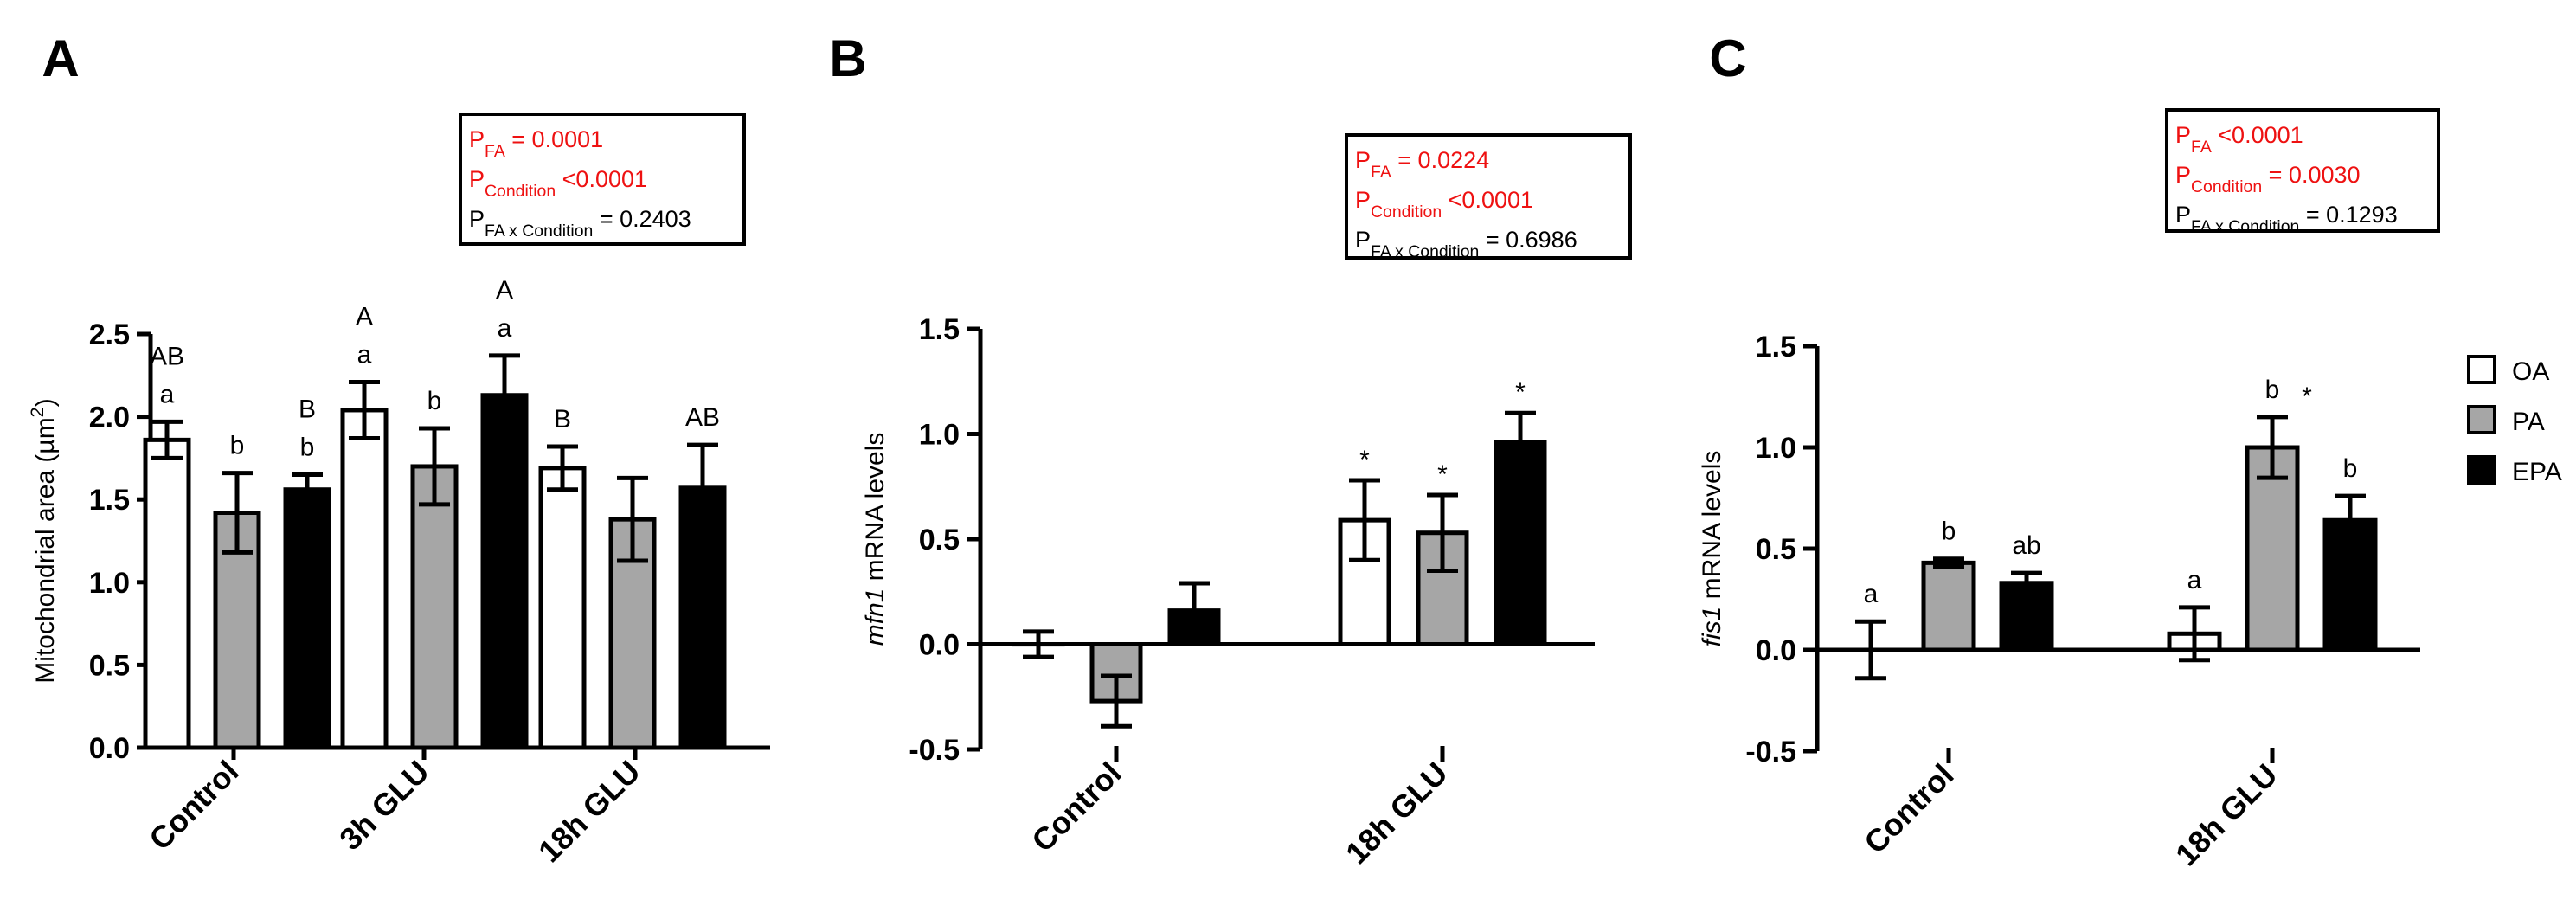 The height and width of the screenshot is (900, 2576). I want to click on y-tick-label: 2.5, so click(110, 334).